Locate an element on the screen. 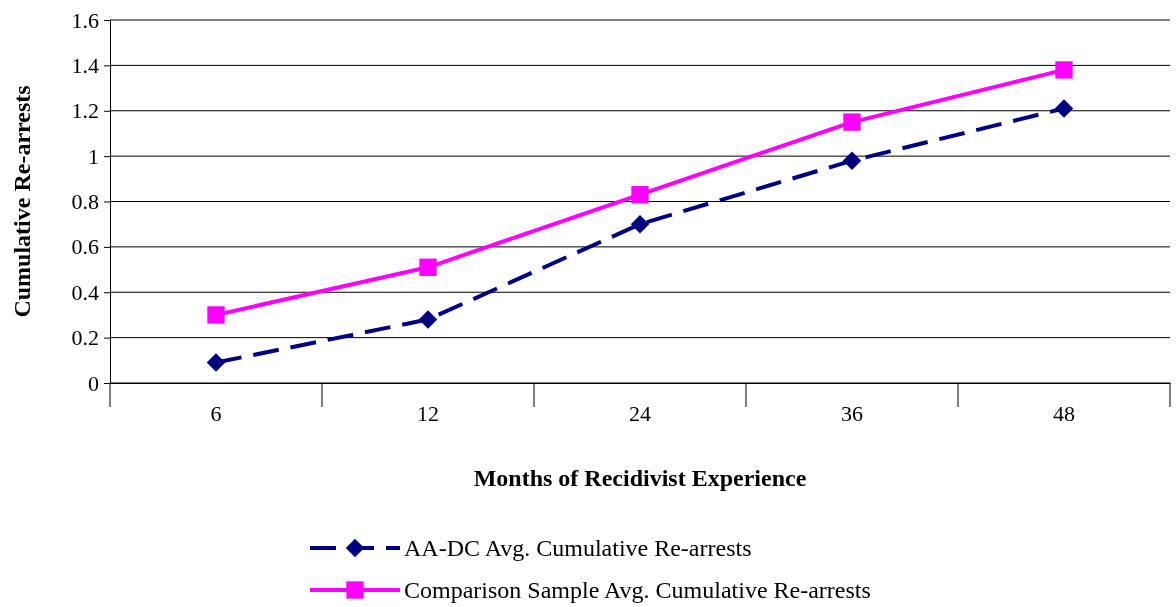  y-tick-label: 0.4 is located at coordinates (85, 292).